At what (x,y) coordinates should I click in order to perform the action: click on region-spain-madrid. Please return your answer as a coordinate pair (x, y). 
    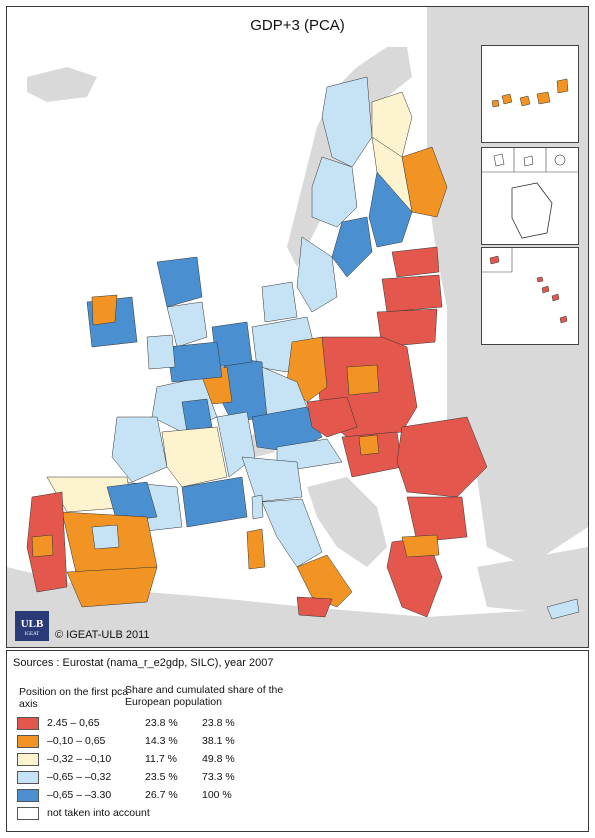
    Looking at the image, I should click on (105, 537).